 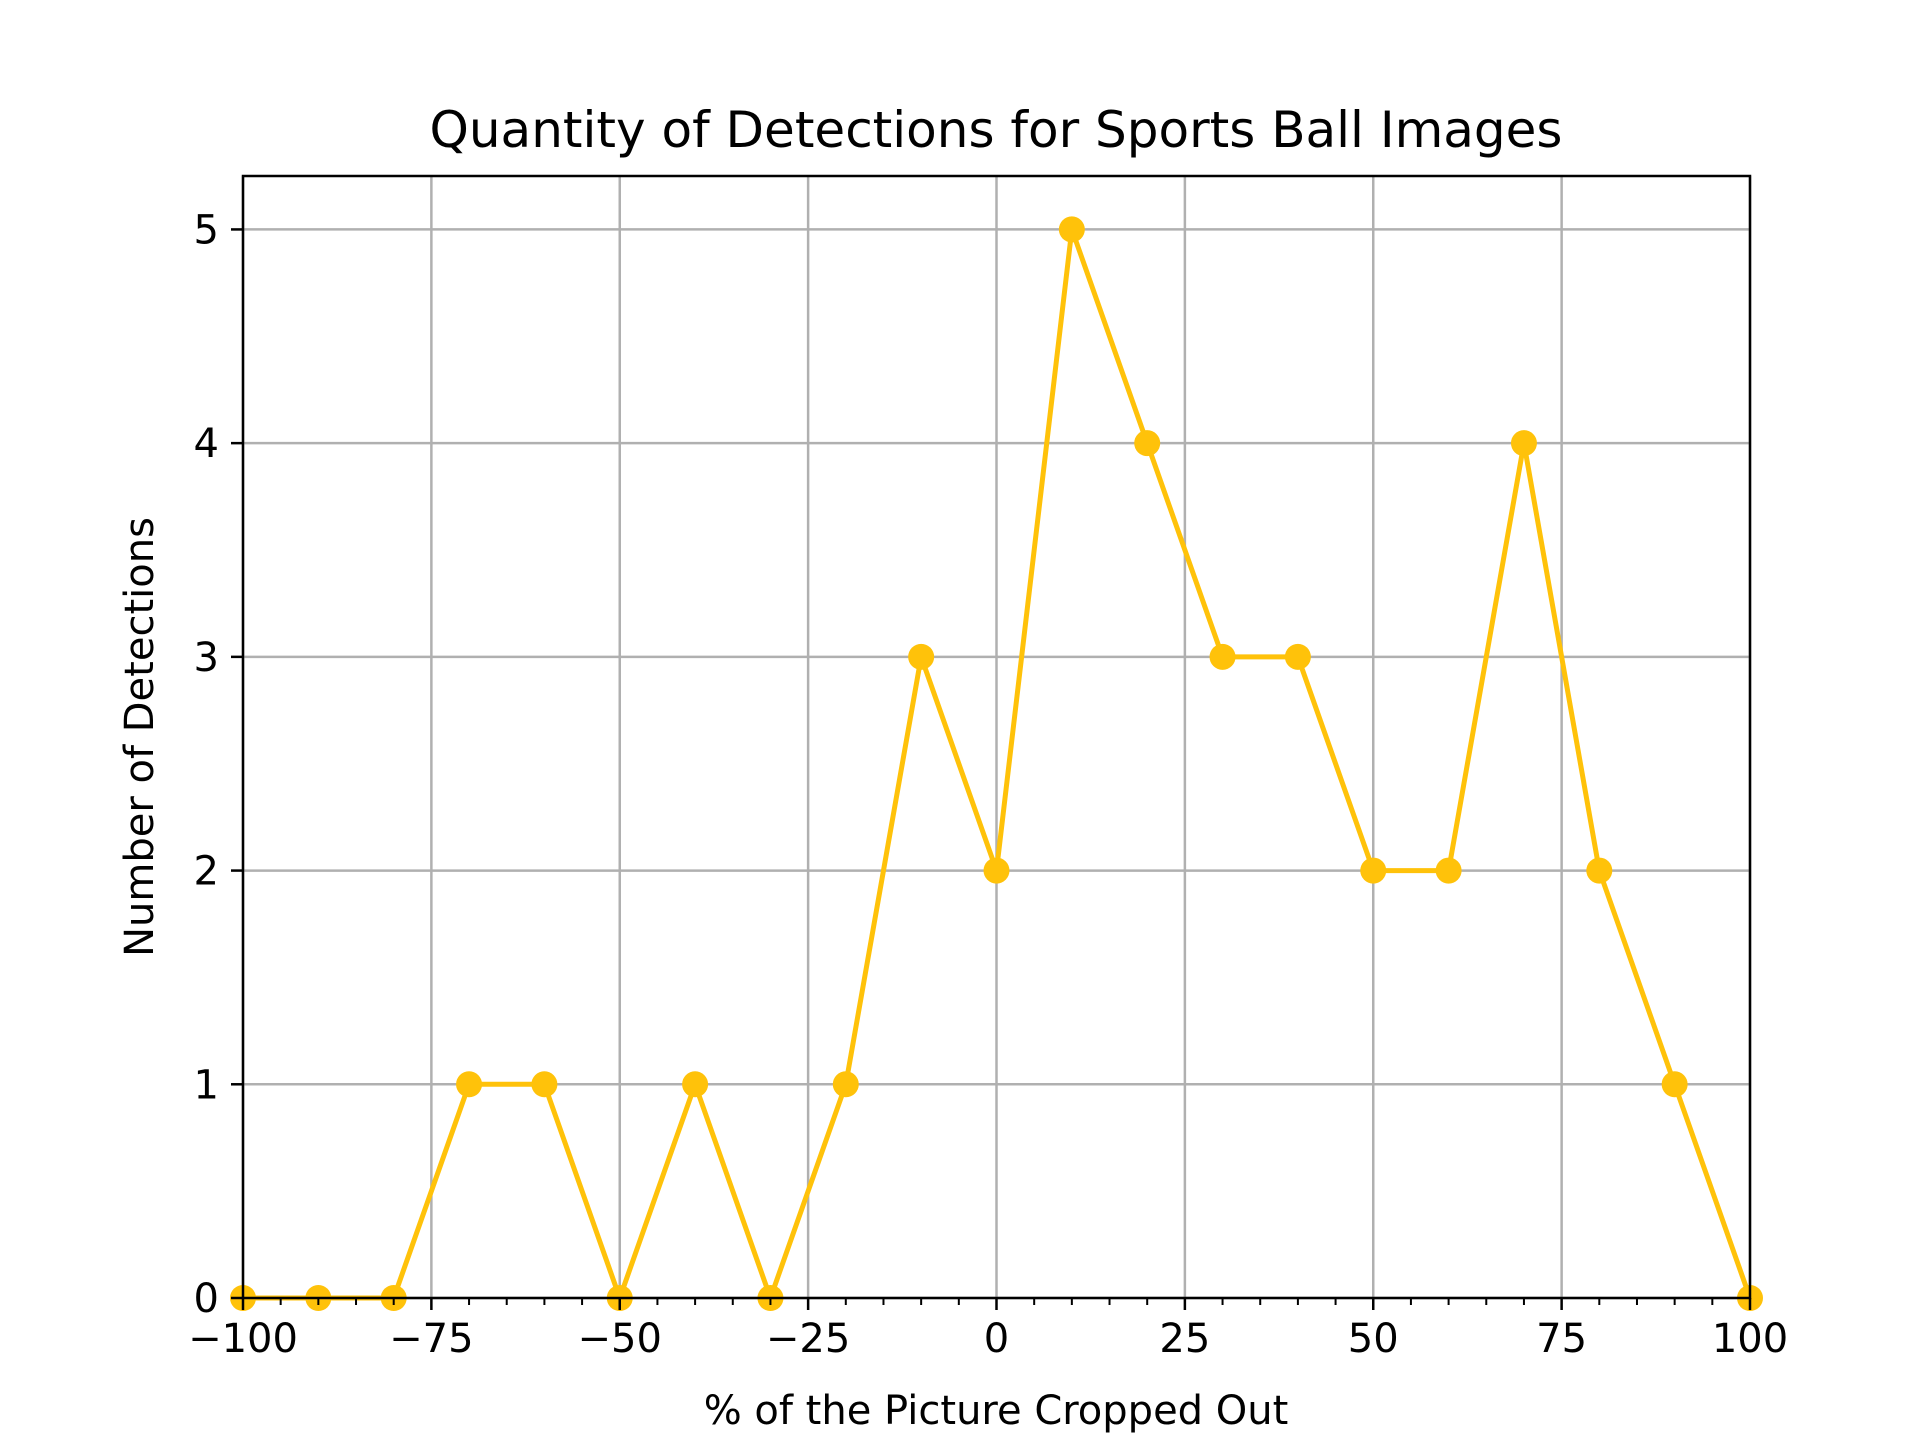 What do you see at coordinates (206, 444) in the screenshot?
I see `y-tick-label: 4` at bounding box center [206, 444].